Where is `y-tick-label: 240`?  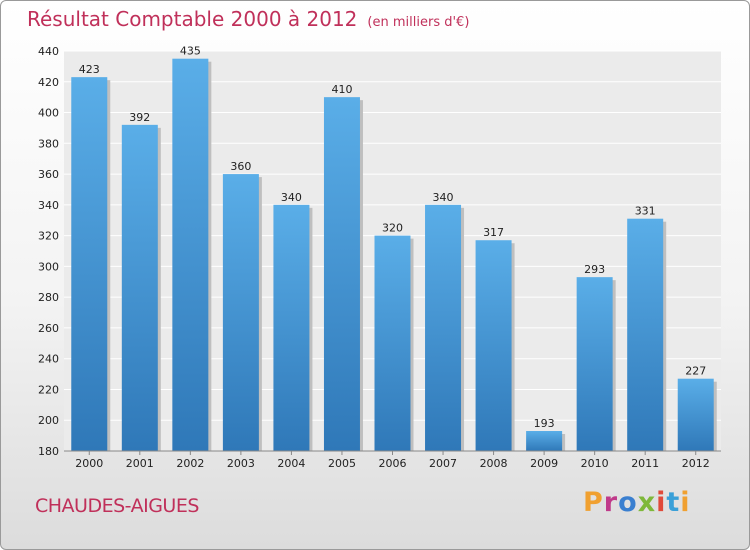 y-tick-label: 240 is located at coordinates (48, 359).